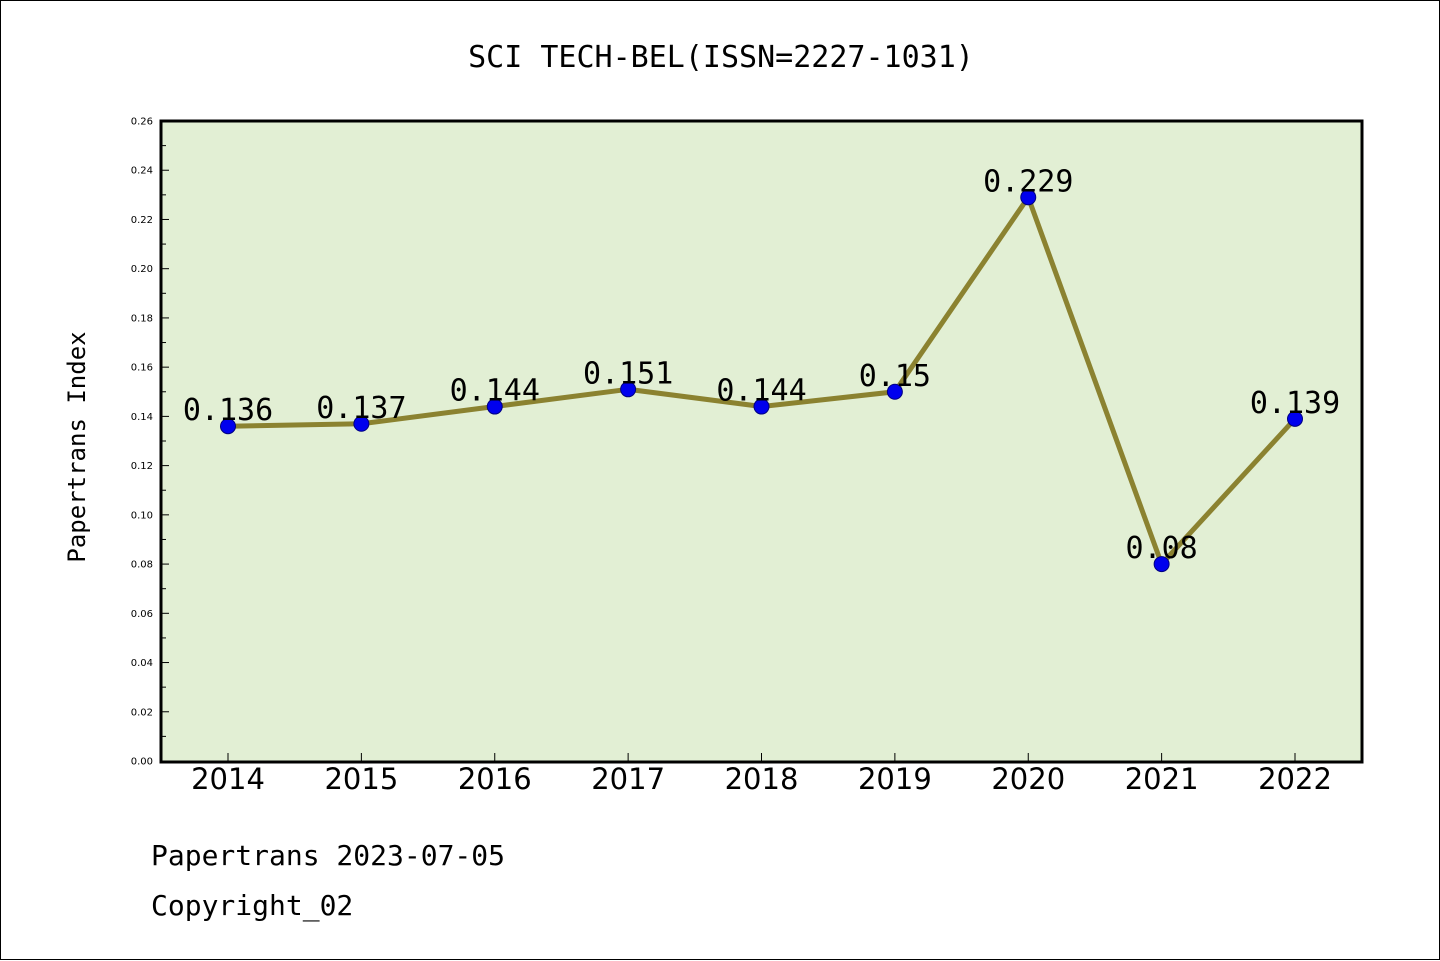 The height and width of the screenshot is (961, 1440). Describe the element at coordinates (1028, 181) in the screenshot. I see `data-label: 0.229` at that location.